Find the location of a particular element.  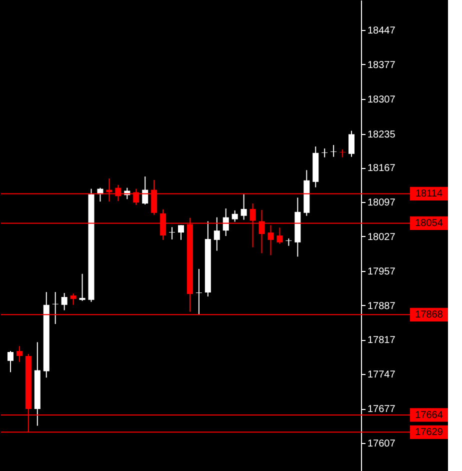

y-tick-label: 17887 is located at coordinates (382, 306).